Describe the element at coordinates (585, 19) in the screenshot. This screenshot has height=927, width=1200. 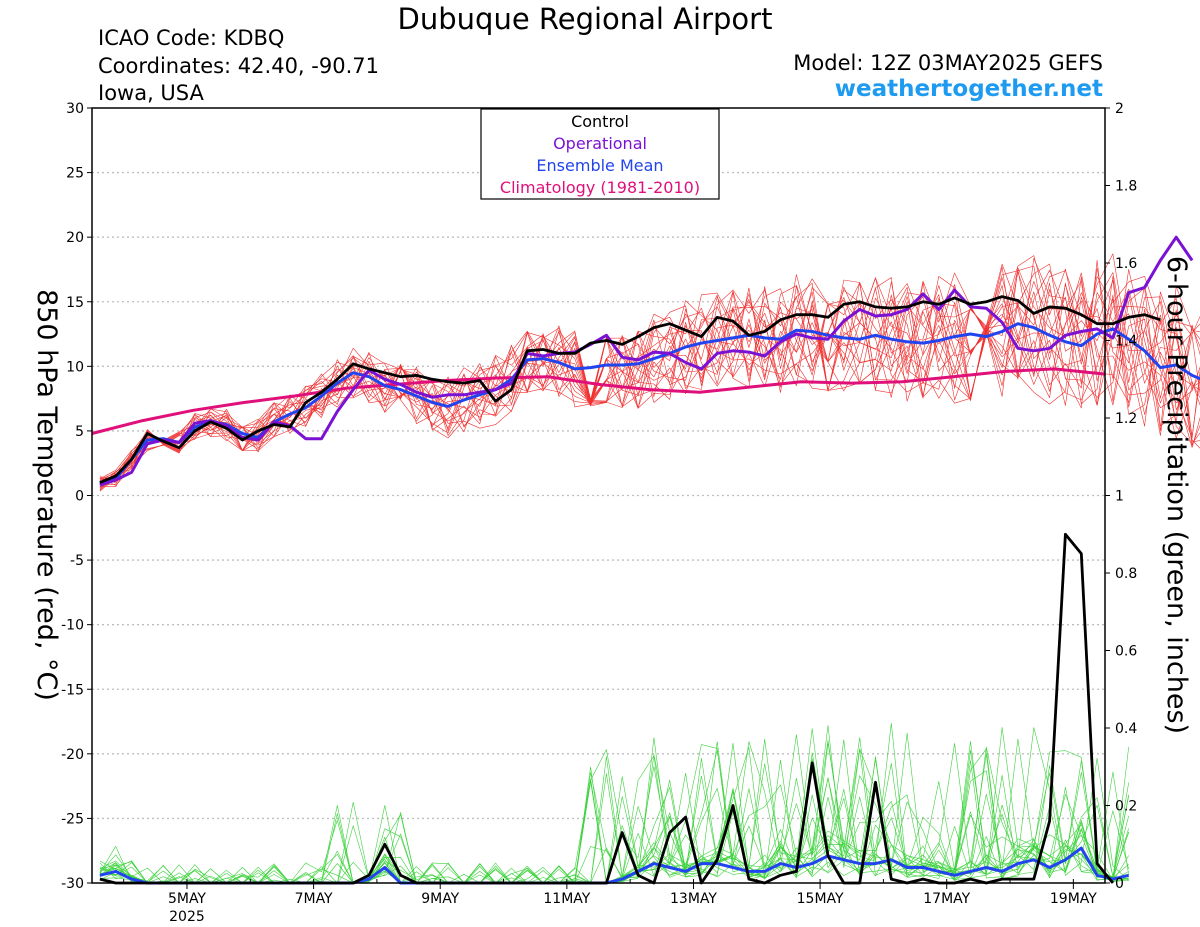
I see `chart-title: Dubuque Regional Airport` at that location.